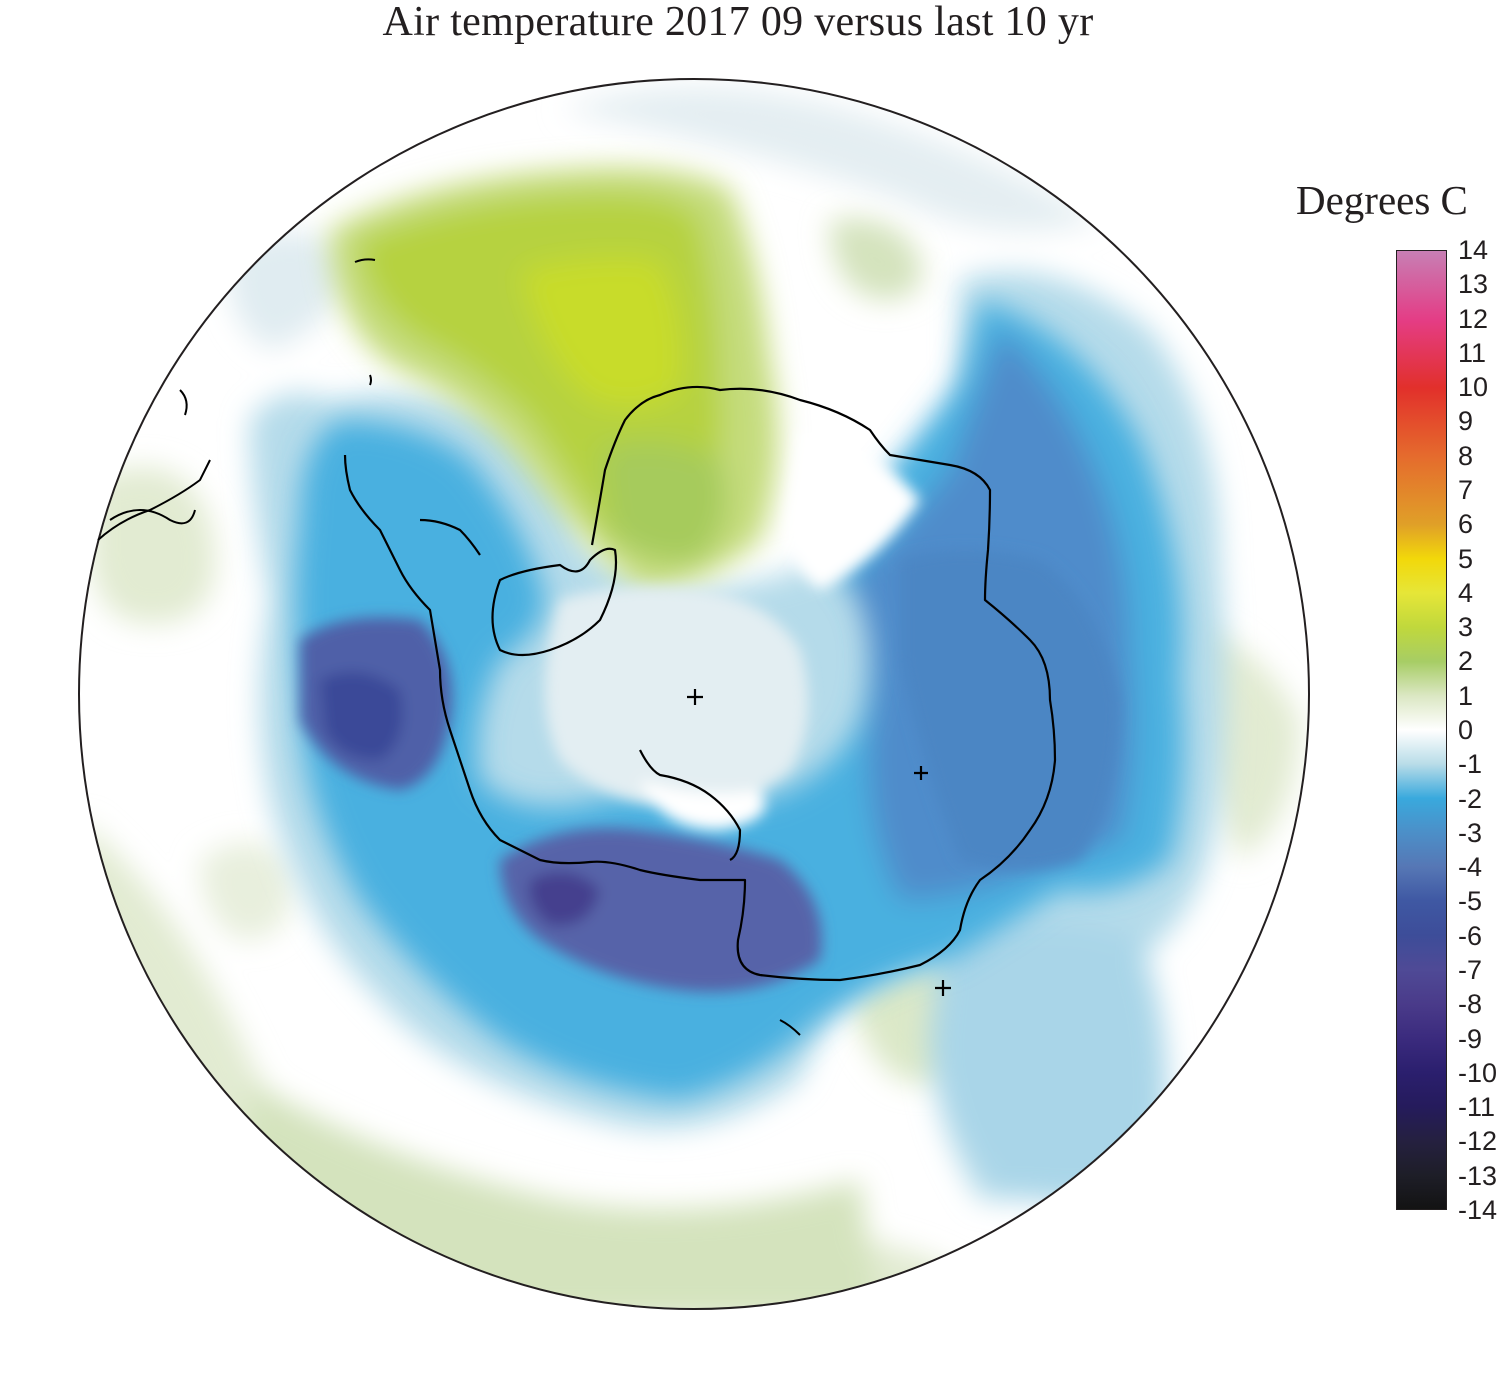 The image size is (1500, 1374). What do you see at coordinates (1470, 867) in the screenshot?
I see `colorbar-tick-label: -4` at bounding box center [1470, 867].